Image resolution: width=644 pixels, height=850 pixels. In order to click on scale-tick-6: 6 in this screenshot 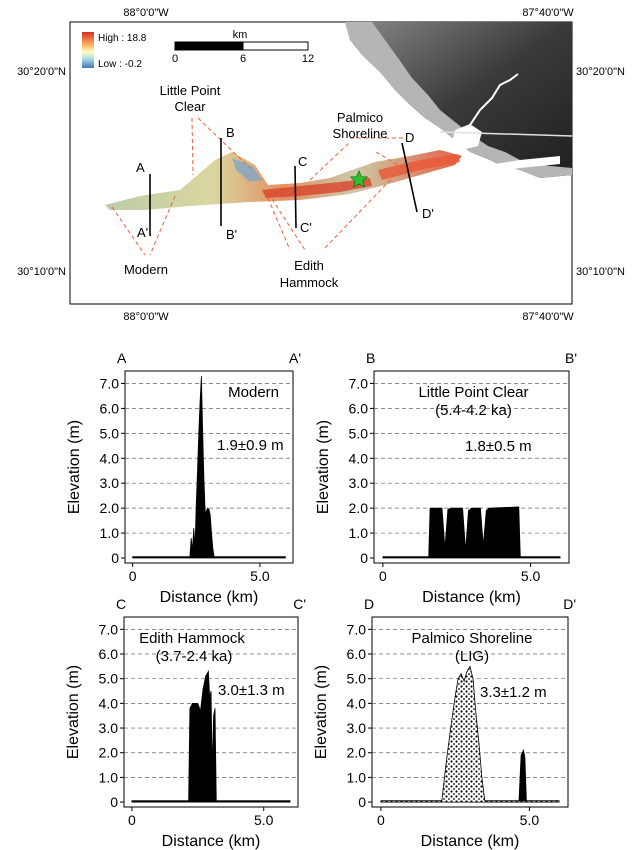, I will do `click(243, 59)`.